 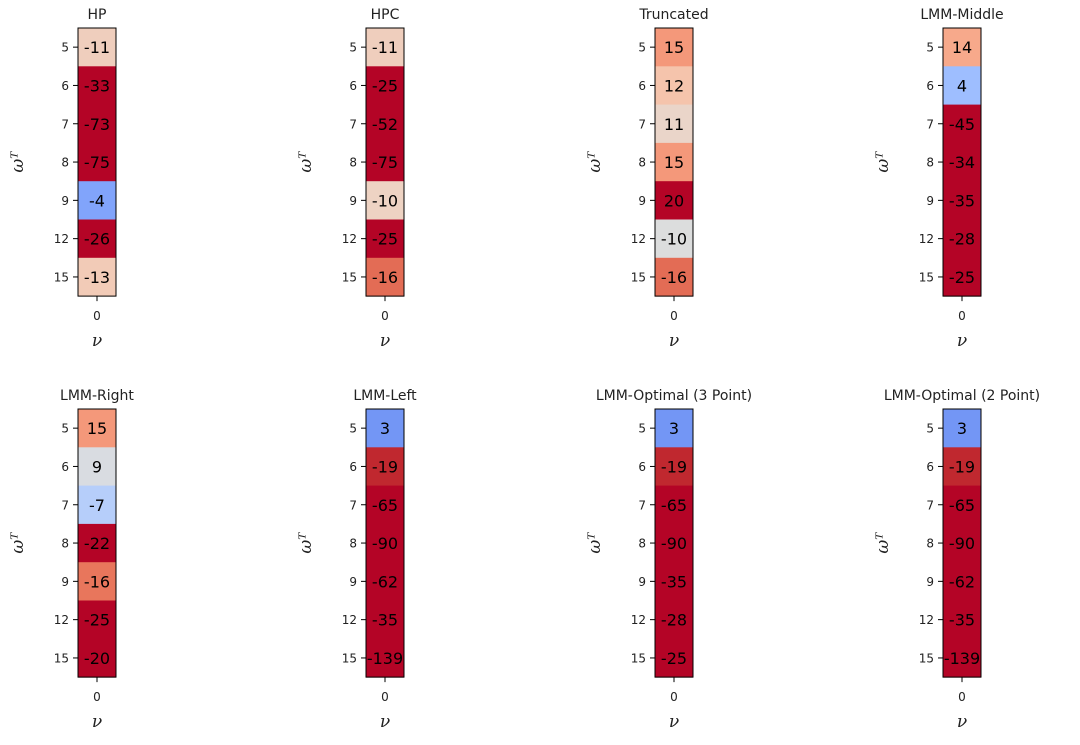 I want to click on cell-value-label: -34, so click(x=962, y=162).